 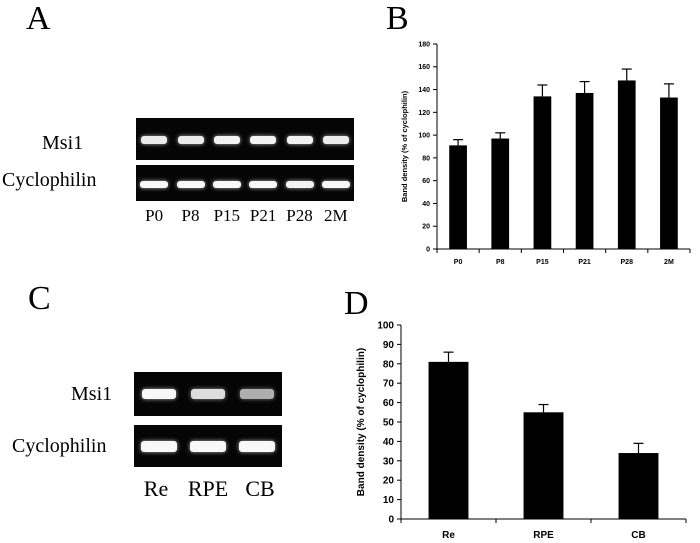 I want to click on bar-CB, so click(x=638, y=486).